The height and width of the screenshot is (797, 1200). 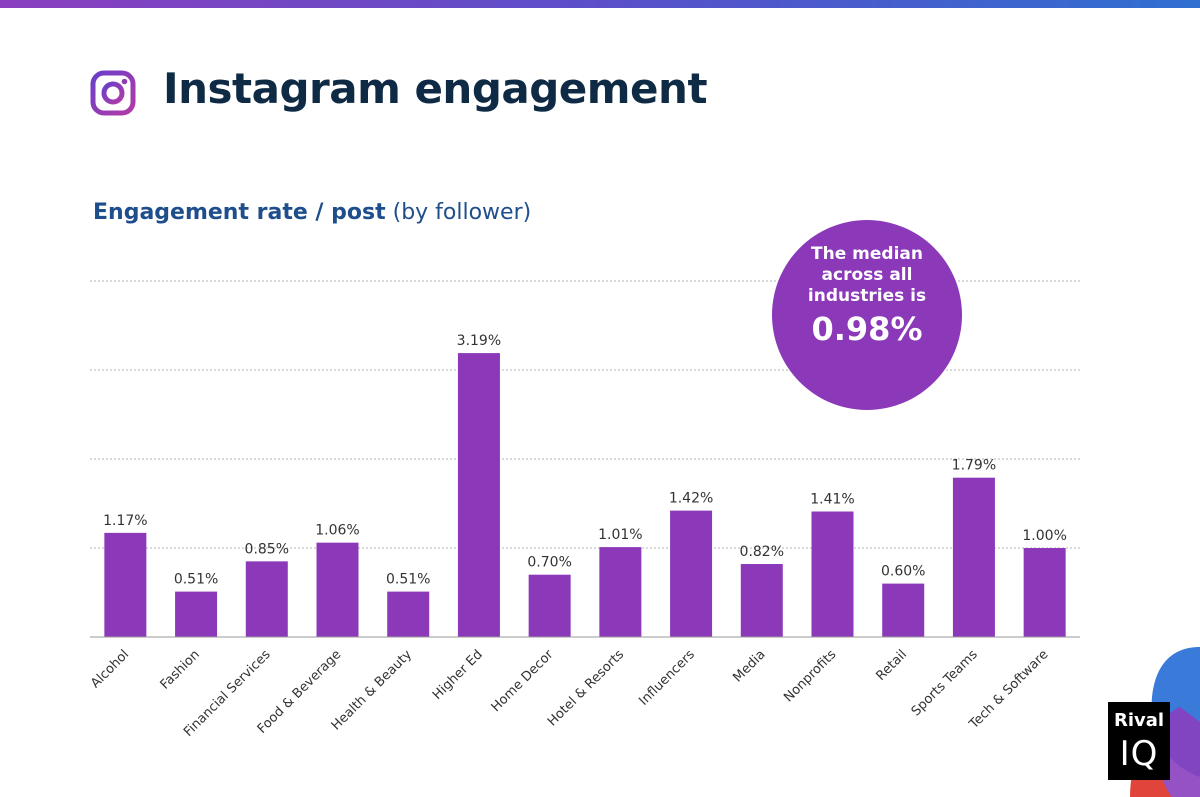 I want to click on bar-value-label: 1.06%, so click(x=337, y=531).